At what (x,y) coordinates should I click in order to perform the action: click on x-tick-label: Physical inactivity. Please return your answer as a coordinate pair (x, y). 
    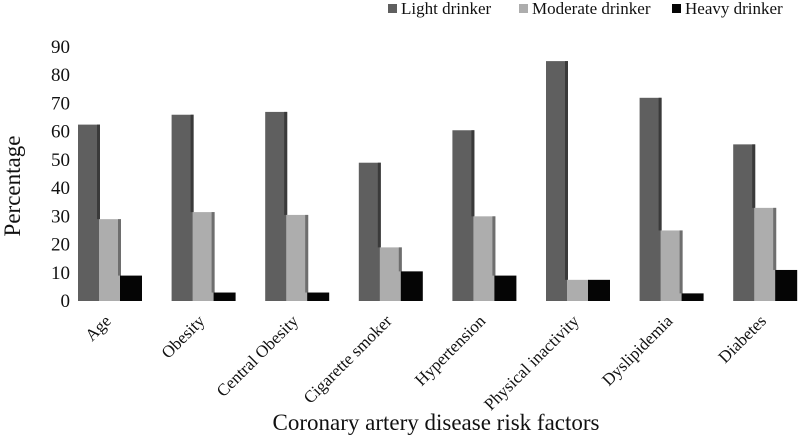
    Looking at the image, I should click on (531, 362).